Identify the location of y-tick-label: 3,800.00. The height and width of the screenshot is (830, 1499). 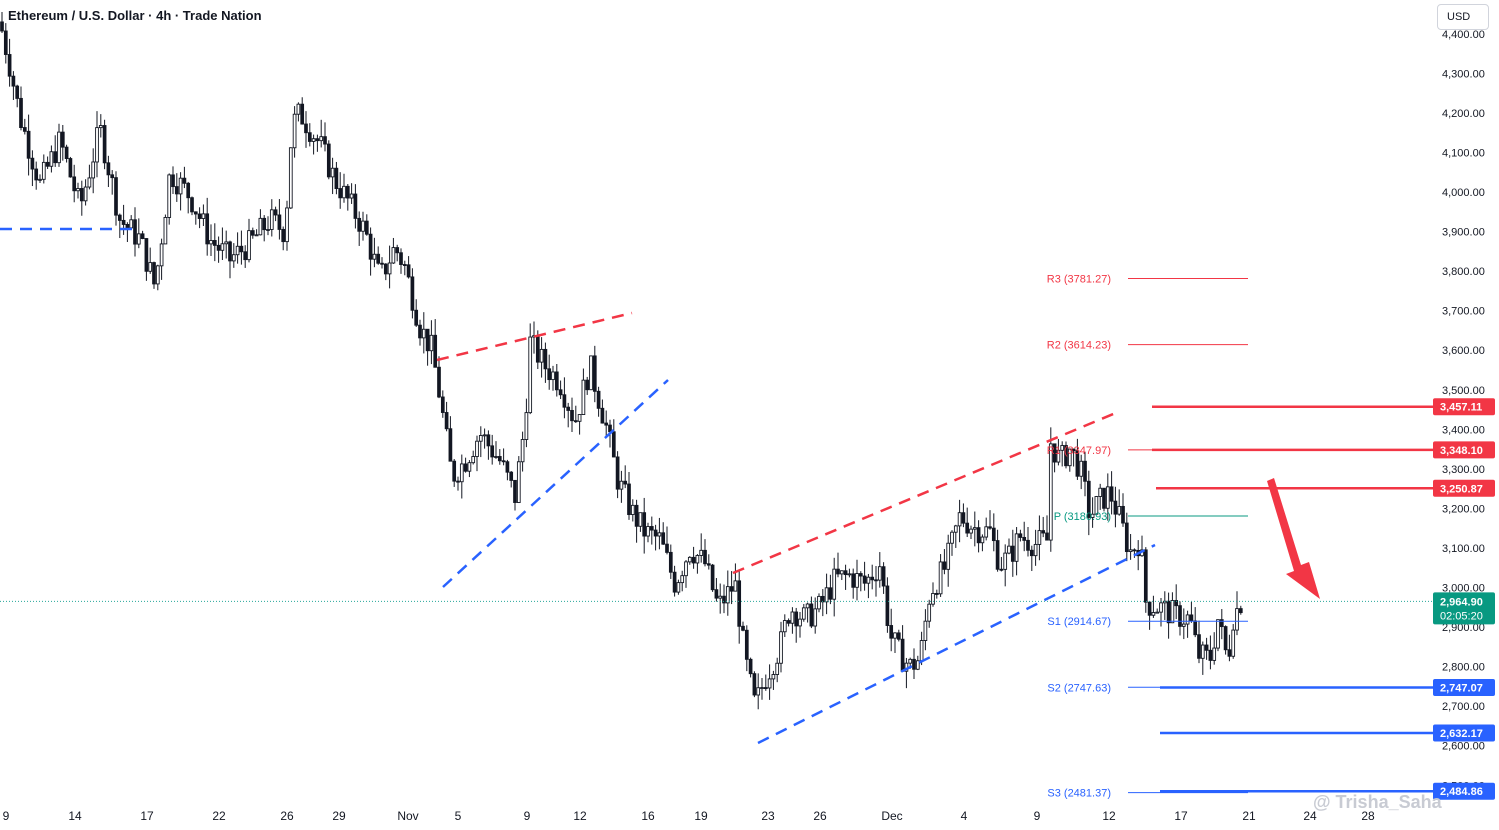
(1463, 272).